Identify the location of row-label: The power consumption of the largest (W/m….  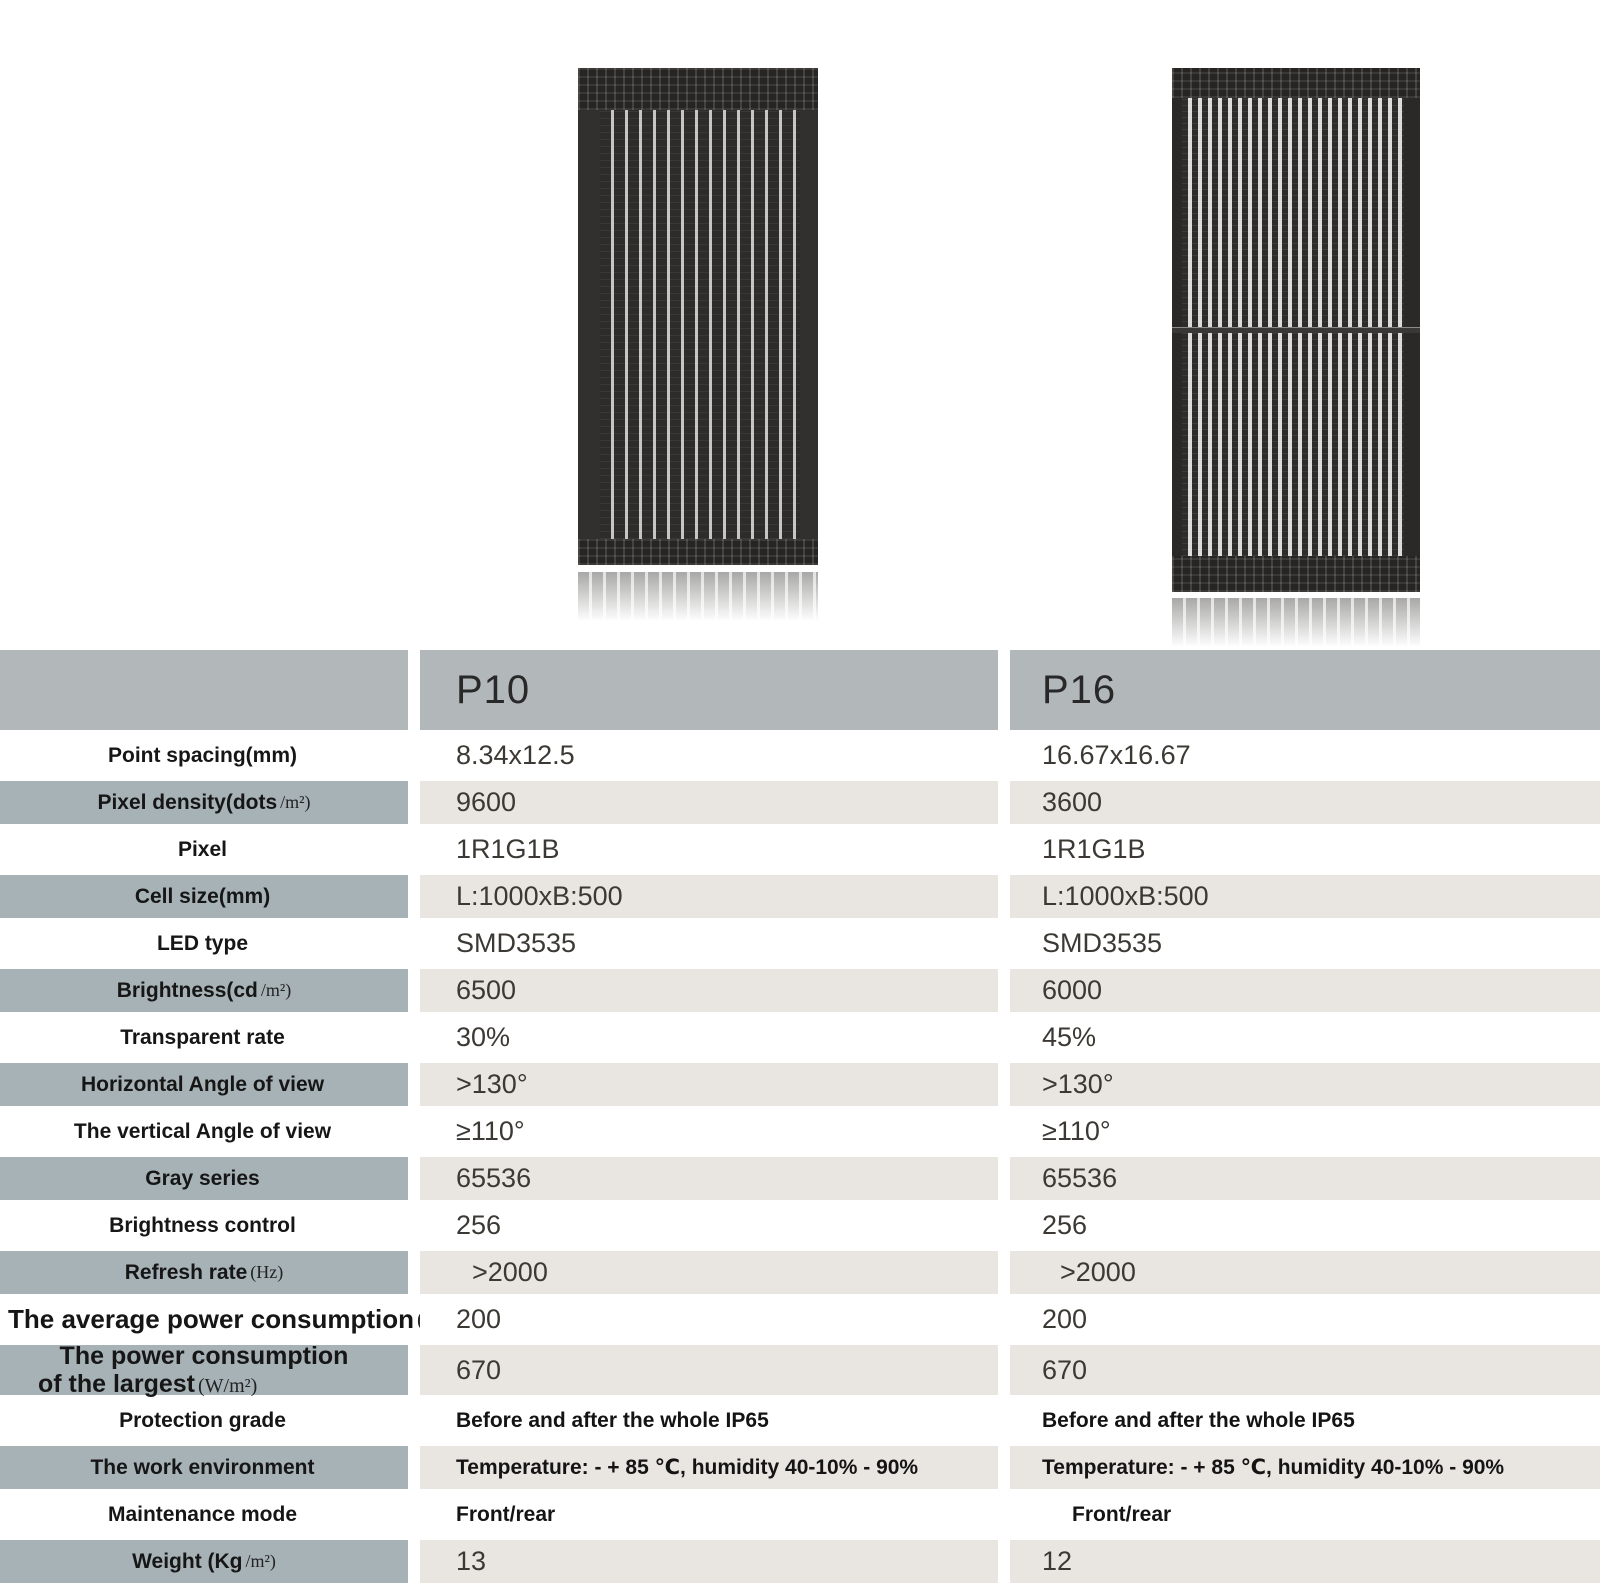
(204, 1370).